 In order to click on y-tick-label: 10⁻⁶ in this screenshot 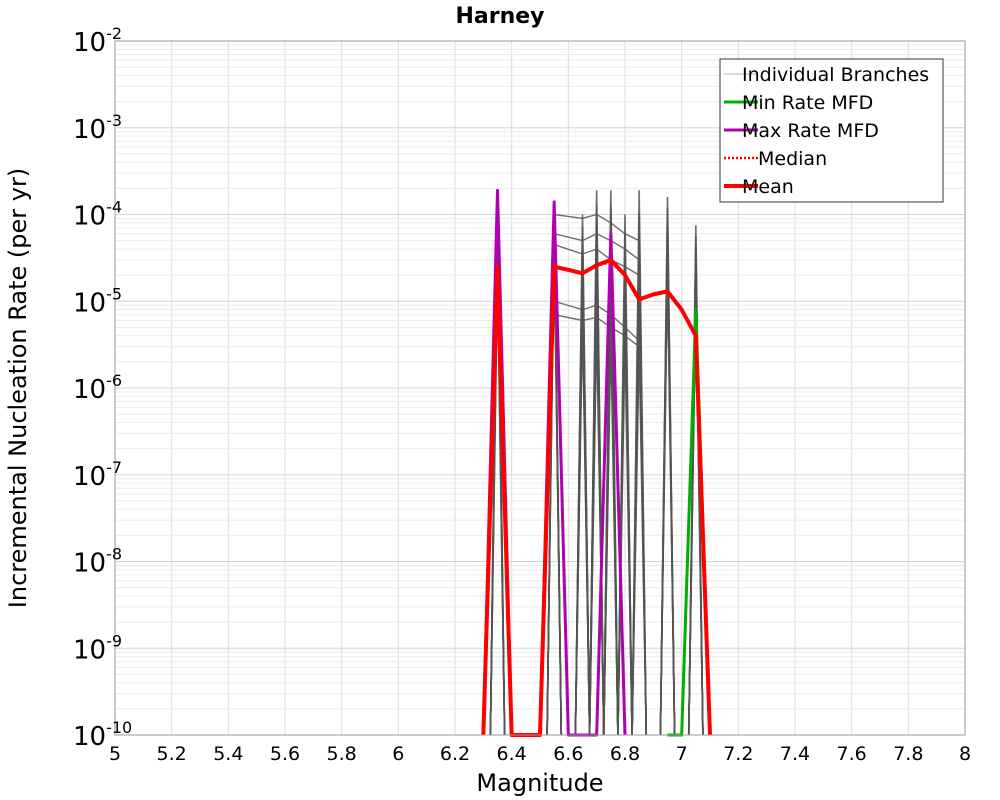, I will do `click(97, 388)`.